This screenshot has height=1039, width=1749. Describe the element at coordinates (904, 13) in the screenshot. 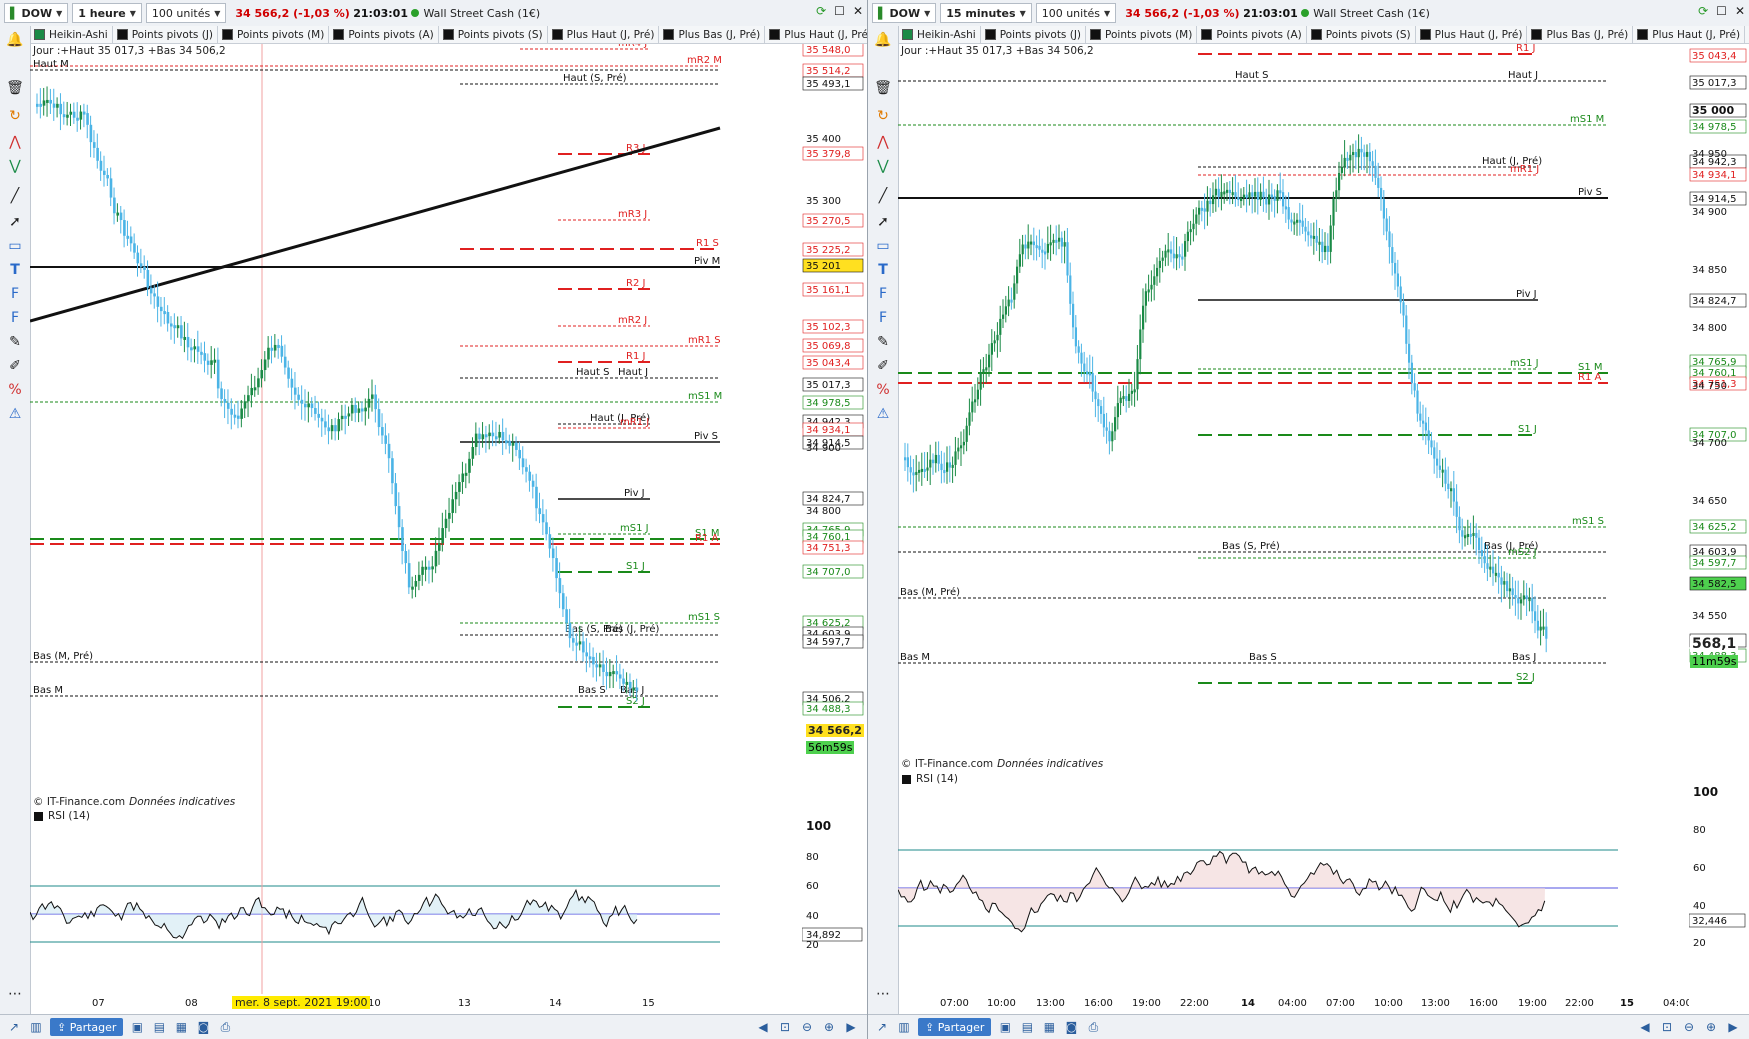

I see `symbol-selector: ▌ DOW ▼` at that location.